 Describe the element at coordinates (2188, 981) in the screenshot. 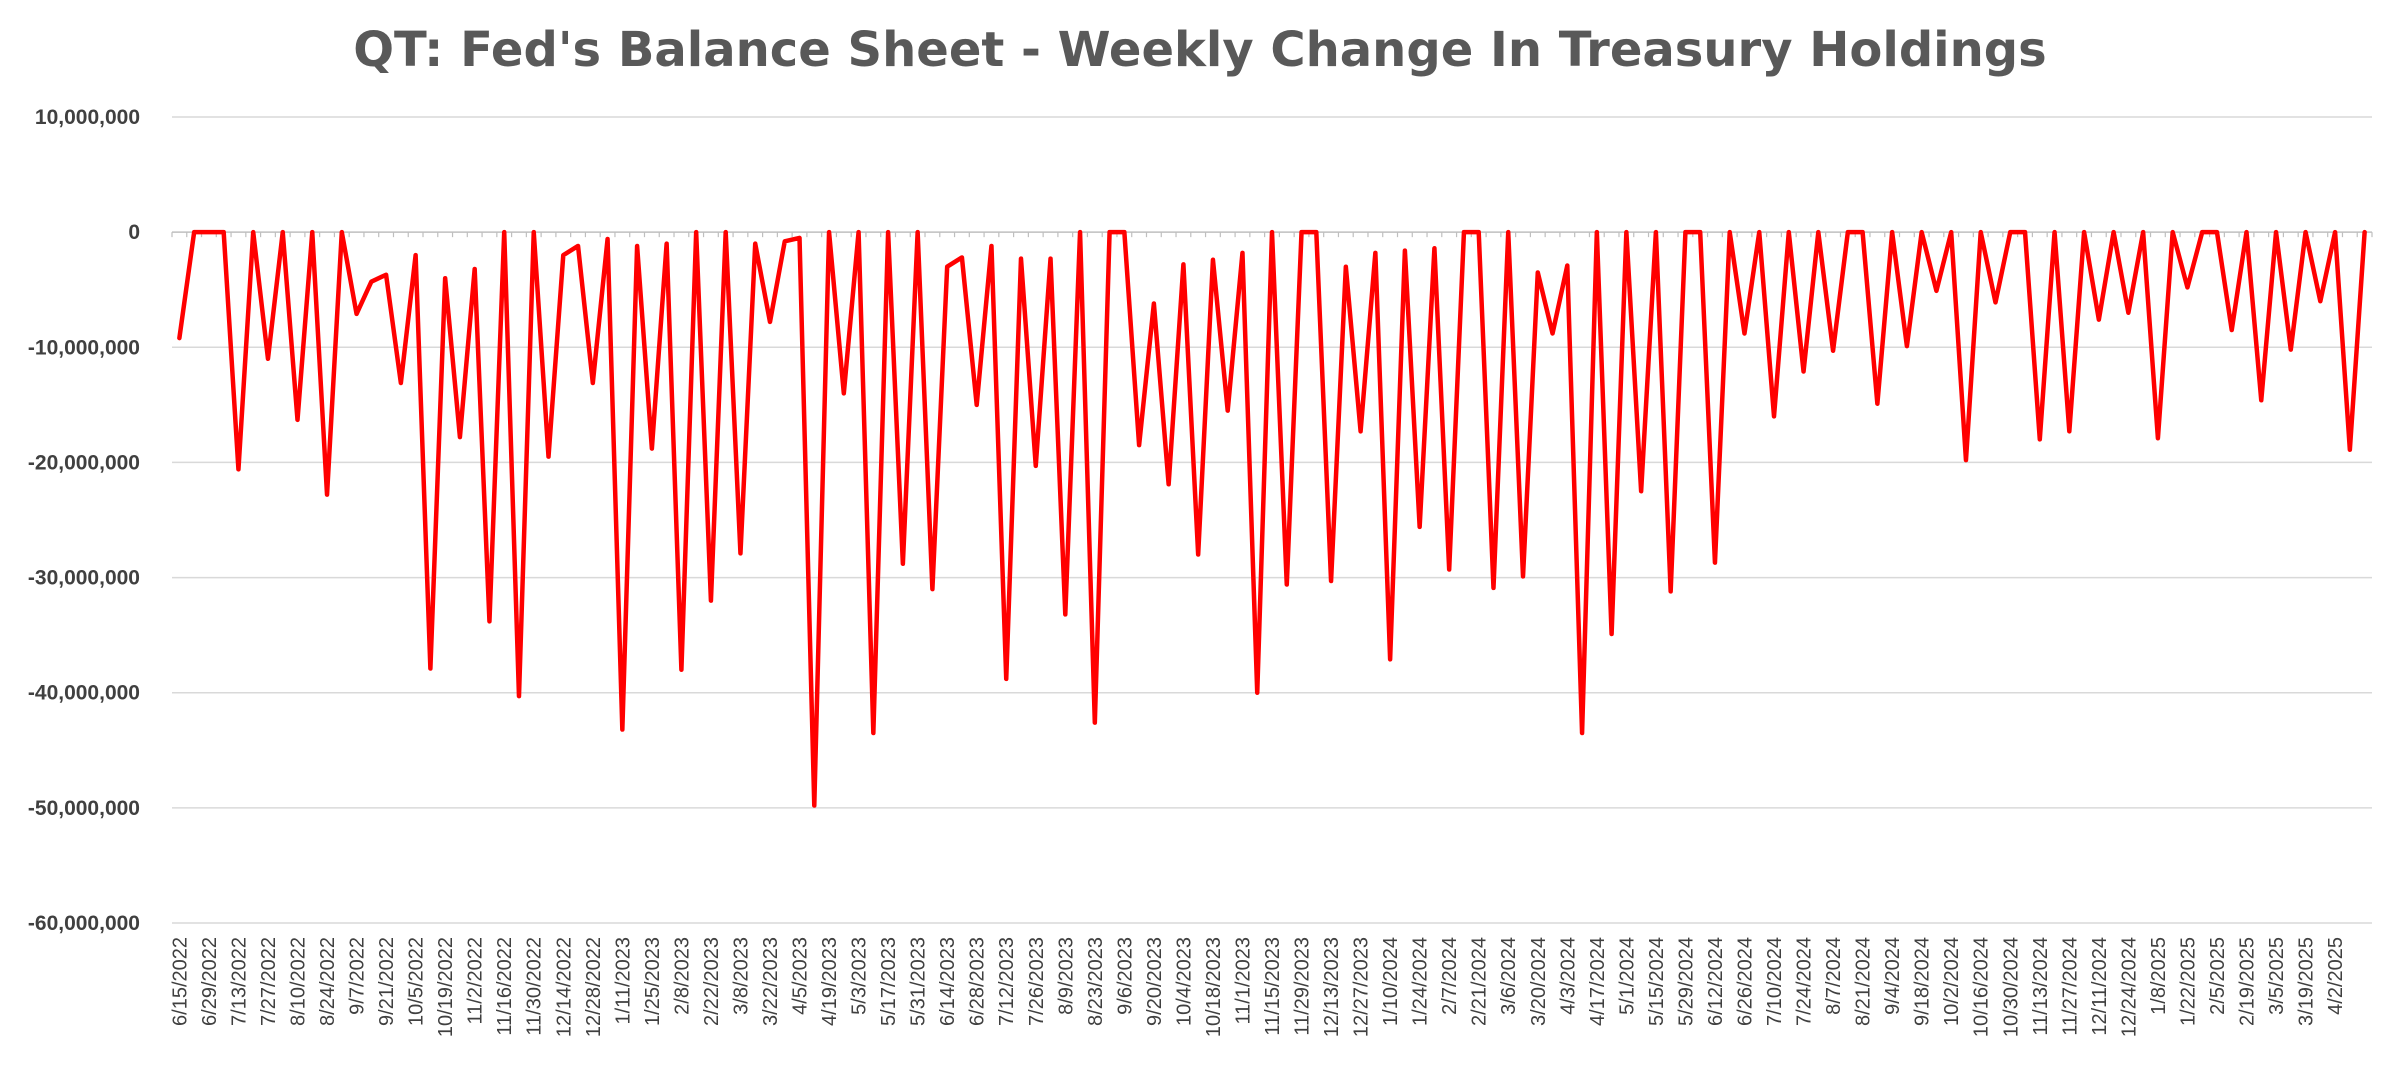

I see `x-tick-label: 1/22/2025` at that location.